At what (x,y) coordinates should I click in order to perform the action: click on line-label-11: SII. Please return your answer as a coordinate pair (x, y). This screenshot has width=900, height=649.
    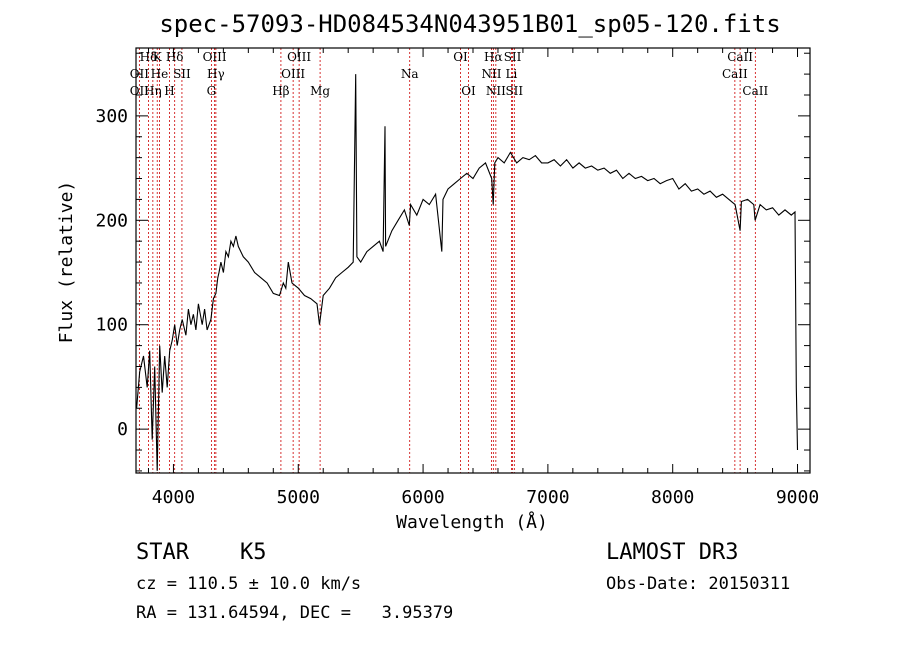
    Looking at the image, I should click on (182, 74).